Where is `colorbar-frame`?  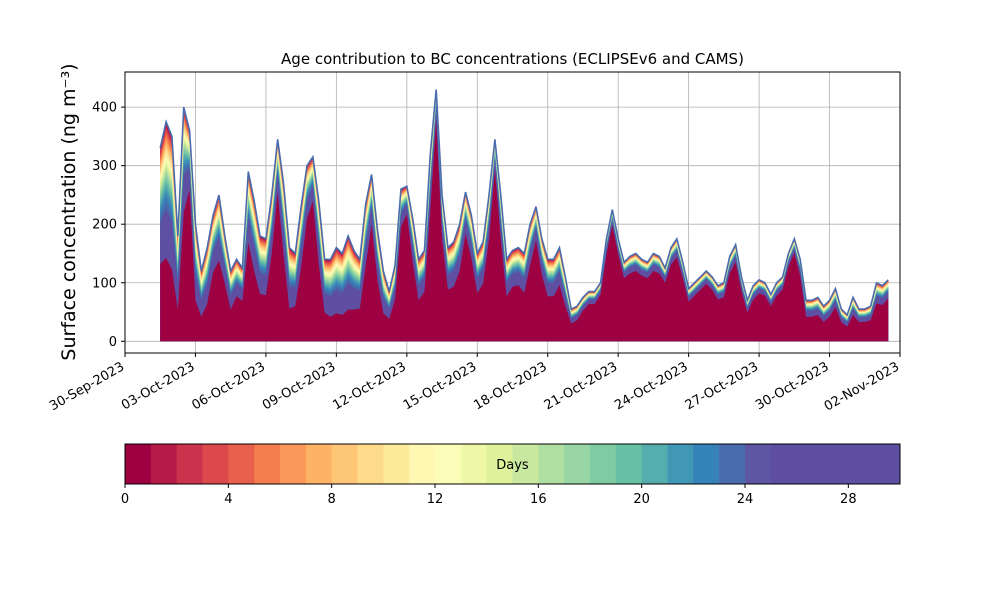 colorbar-frame is located at coordinates (512, 464).